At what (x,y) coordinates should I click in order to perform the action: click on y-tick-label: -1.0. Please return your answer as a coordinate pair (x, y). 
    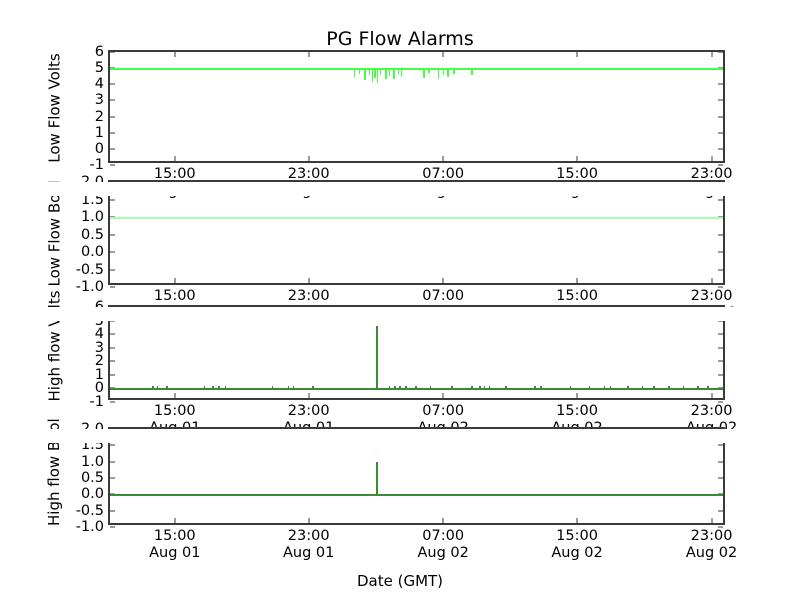
    Looking at the image, I should click on (89, 287).